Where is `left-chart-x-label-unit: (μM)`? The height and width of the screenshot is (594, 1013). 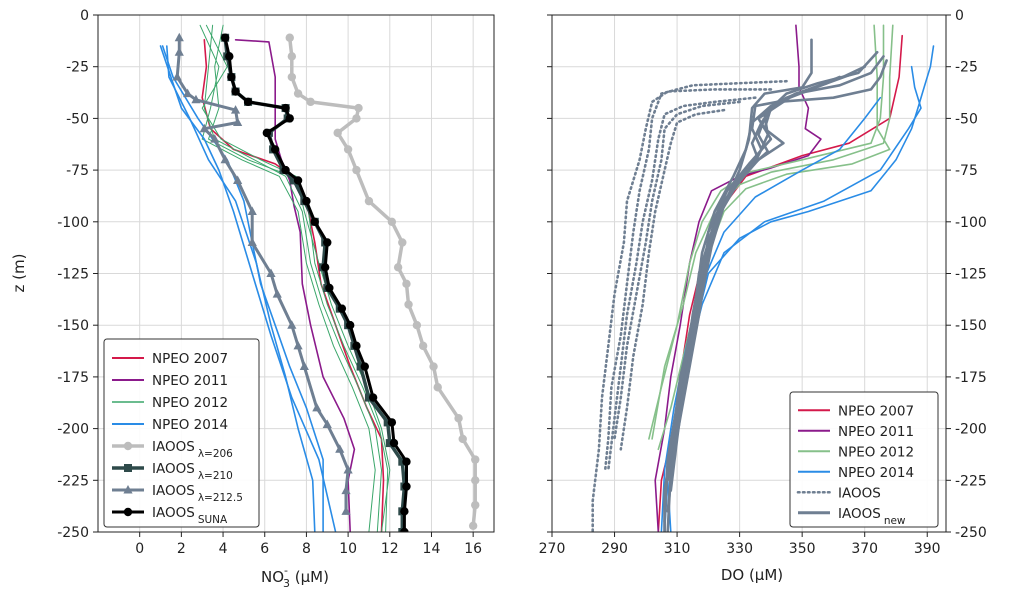
left-chart-x-label-unit: (μM) is located at coordinates (309, 577).